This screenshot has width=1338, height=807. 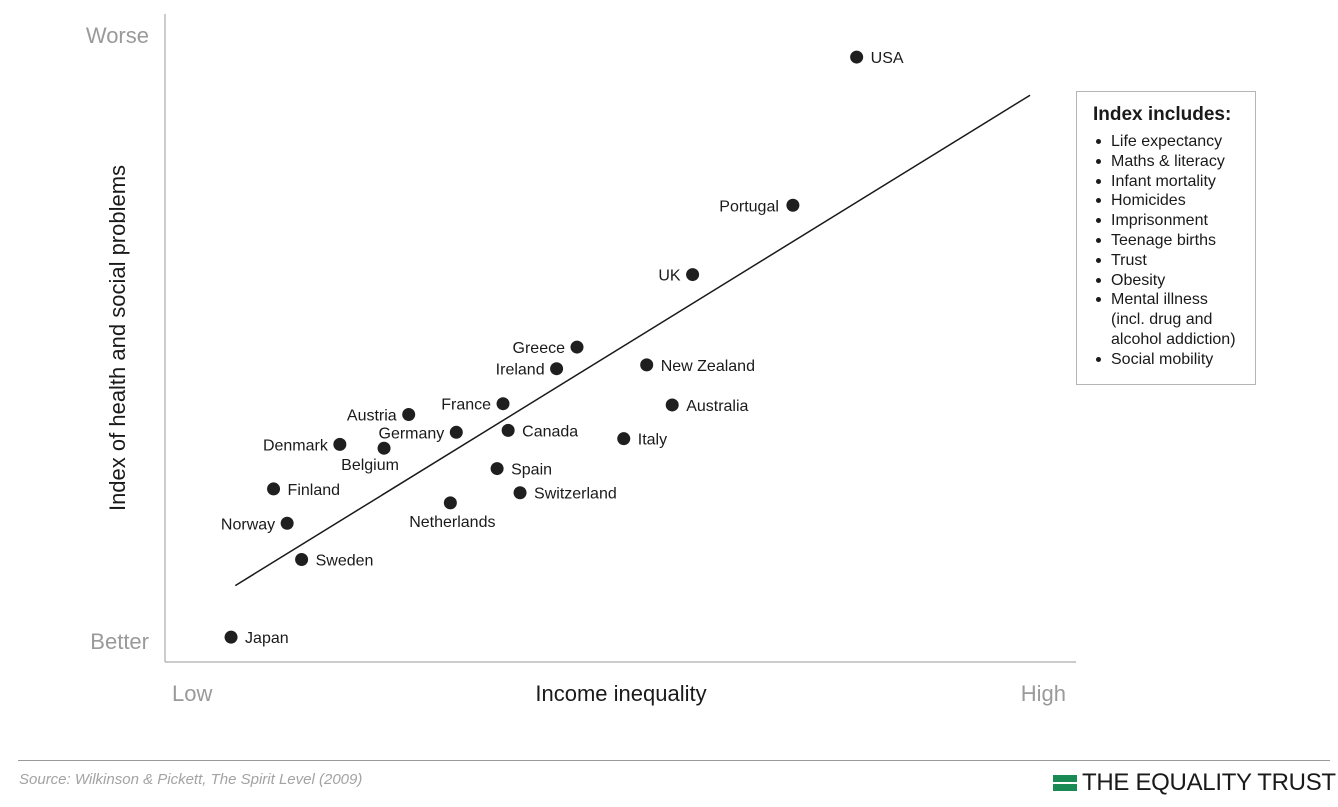 I want to click on point-label-spain: Spain, so click(x=531, y=470).